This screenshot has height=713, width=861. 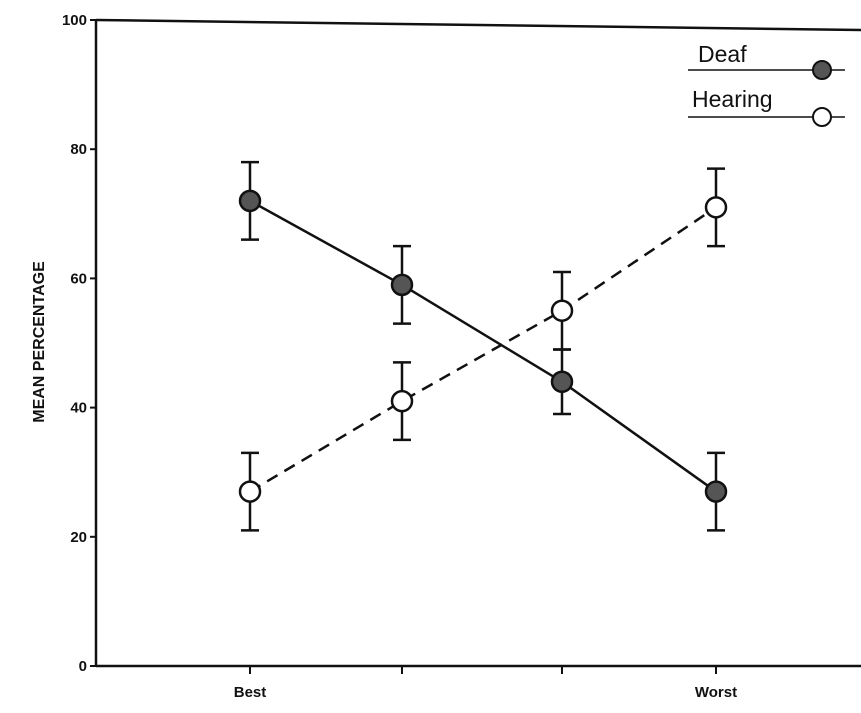 I want to click on legend: Deaf Hearing, so click(x=766, y=84).